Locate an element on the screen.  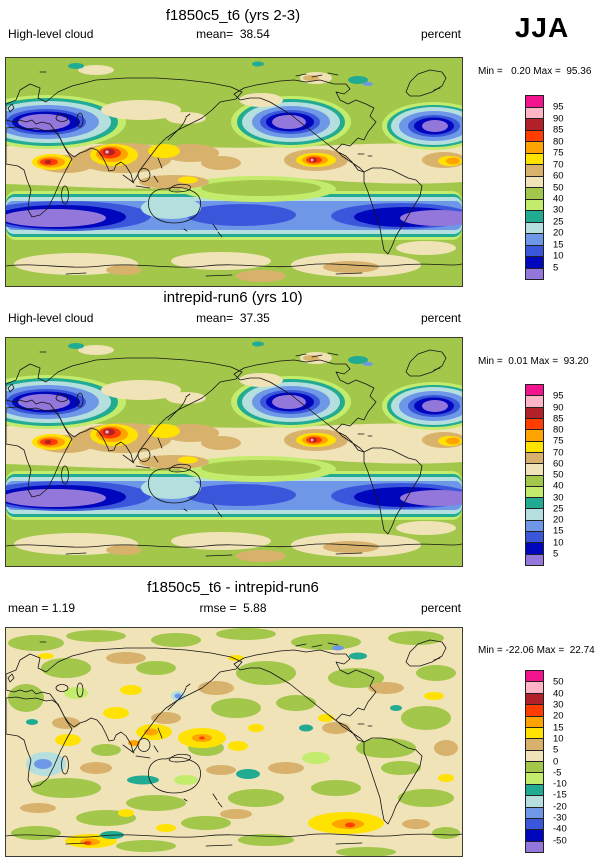
panel2-subtitle-row: High-level cloud mean= 37.35 percent is located at coordinates (233, 318).